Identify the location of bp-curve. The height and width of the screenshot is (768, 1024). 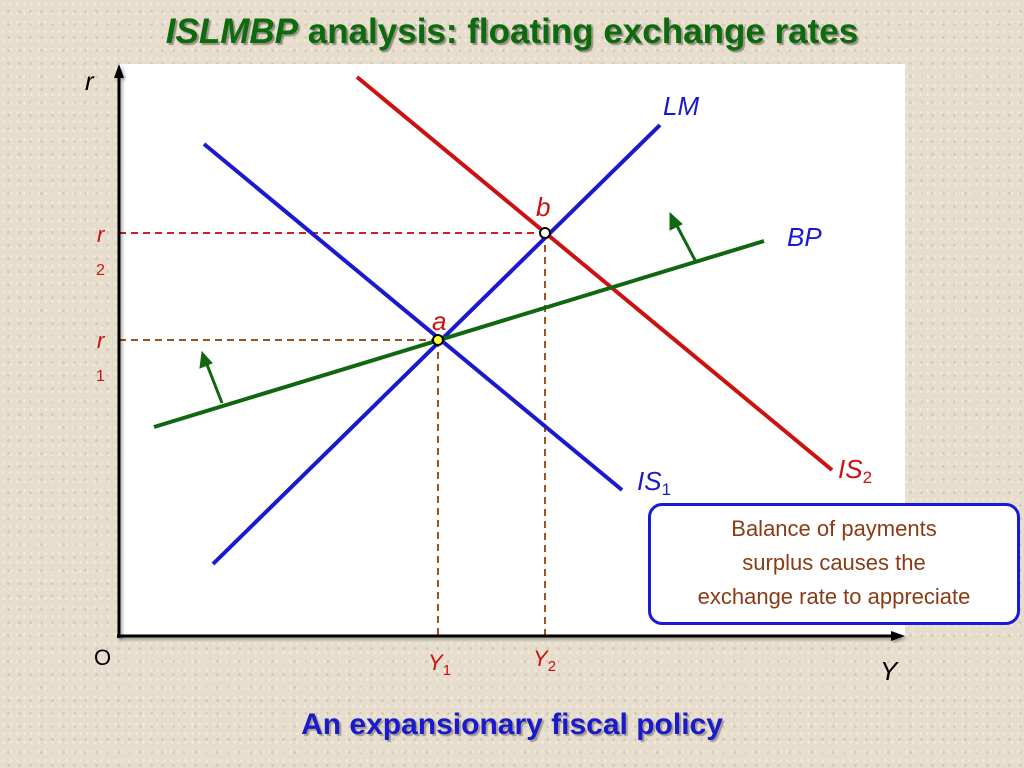
(459, 334).